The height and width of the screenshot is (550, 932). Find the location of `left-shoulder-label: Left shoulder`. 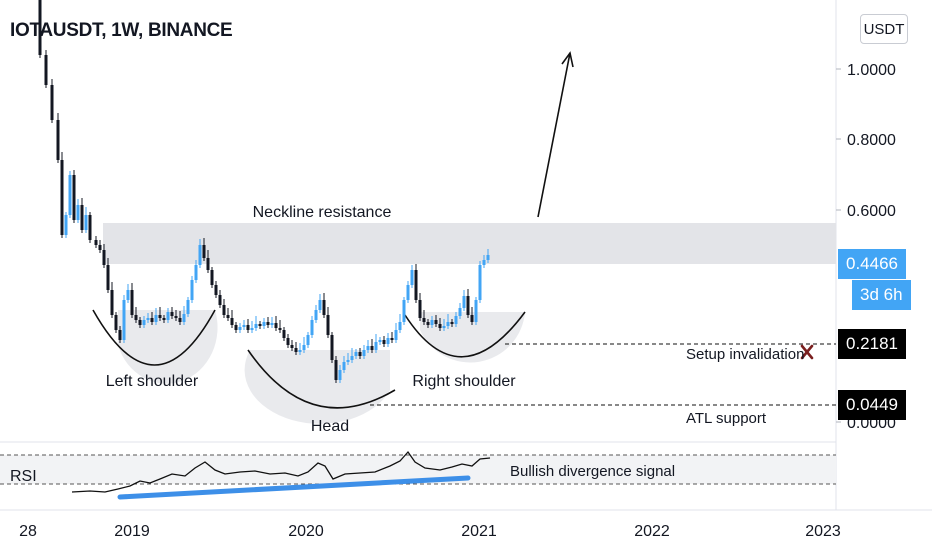

left-shoulder-label: Left shoulder is located at coordinates (152, 381).